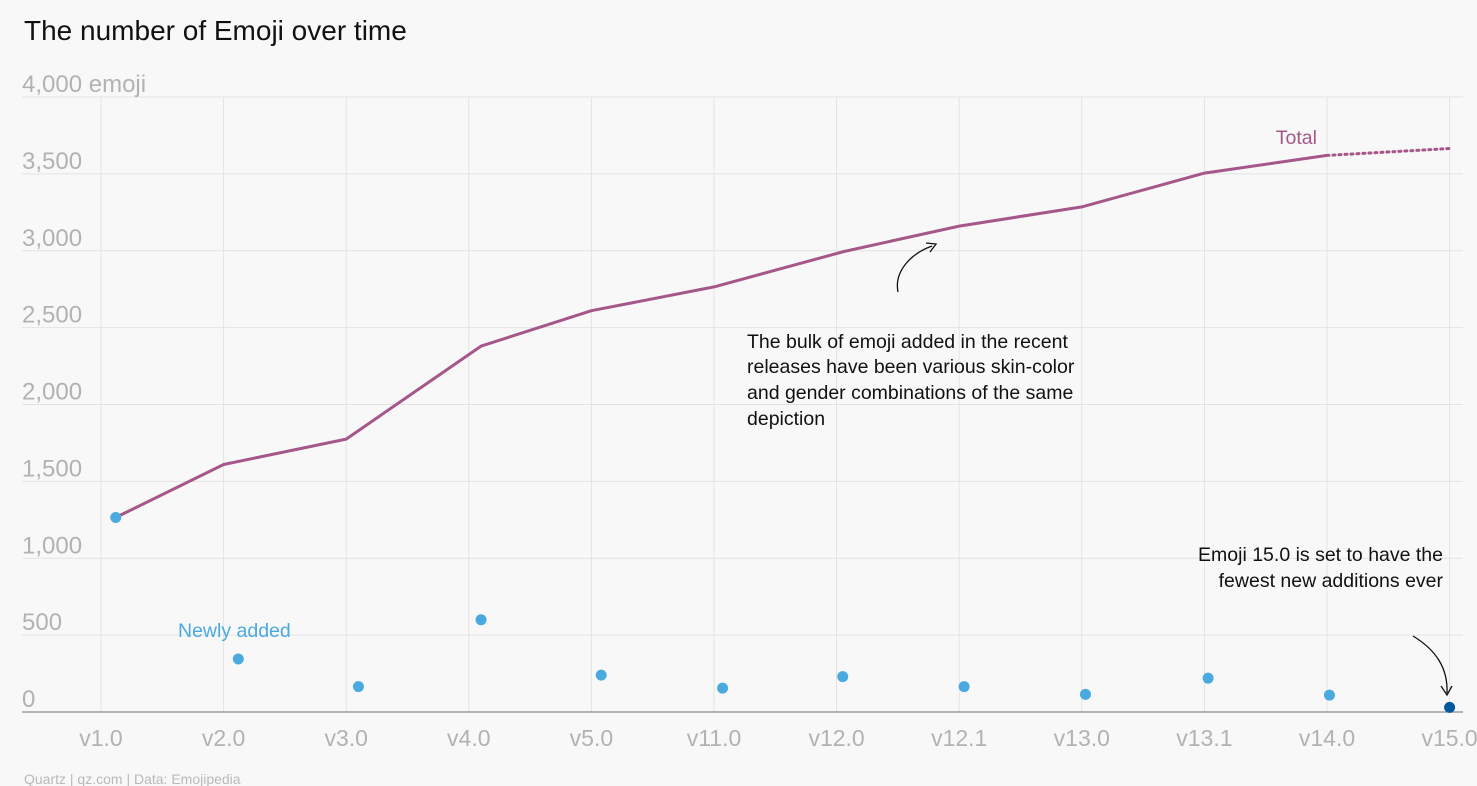 Image resolution: width=1477 pixels, height=786 pixels. Describe the element at coordinates (1388, 152) in the screenshot. I see `total-line-projected` at that location.